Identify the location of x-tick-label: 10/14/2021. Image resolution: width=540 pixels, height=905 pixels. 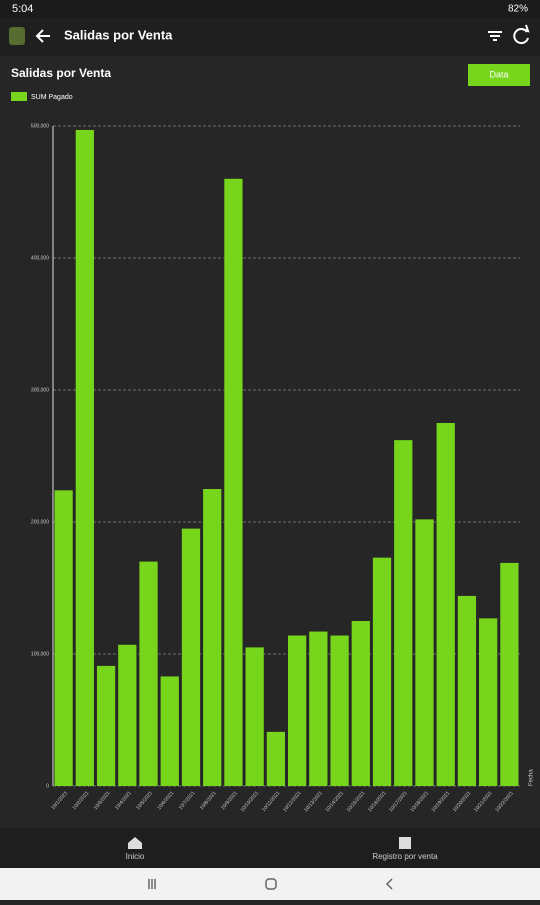
(334, 801).